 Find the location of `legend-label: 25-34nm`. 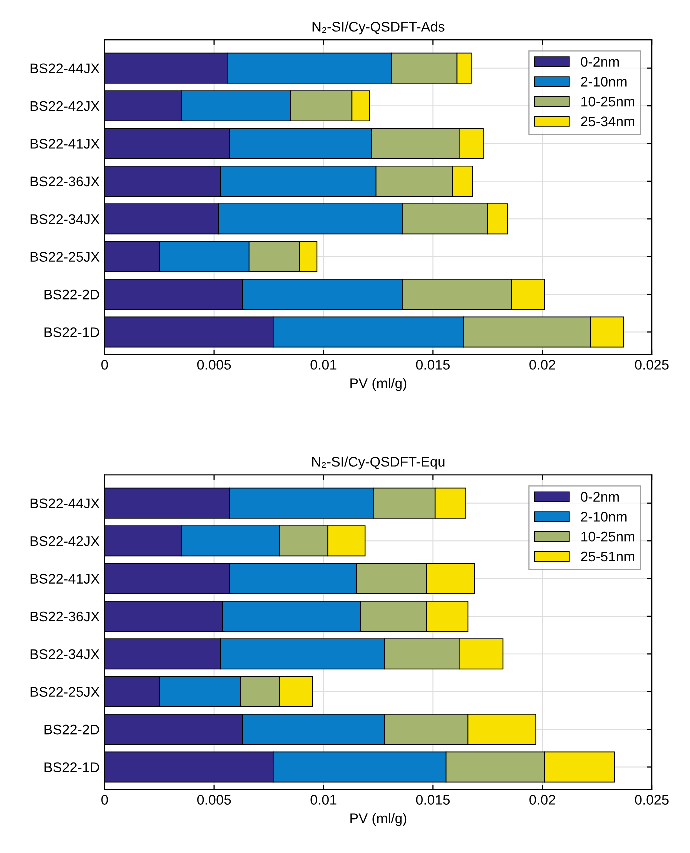

legend-label: 25-34nm is located at coordinates (607, 121).